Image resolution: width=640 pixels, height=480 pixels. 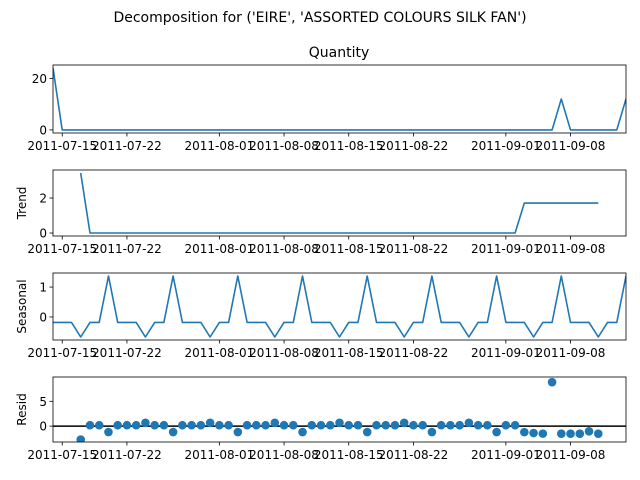 What do you see at coordinates (43, 199) in the screenshot?
I see `y-tick-label: 2` at bounding box center [43, 199].